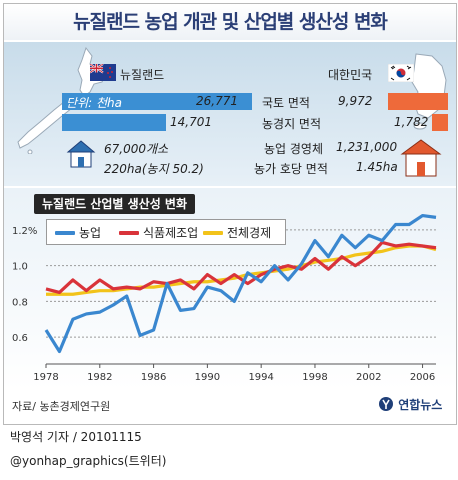 The image size is (458, 480). Describe the element at coordinates (207, 377) in the screenshot. I see `x-tick-label: 1990` at that location.